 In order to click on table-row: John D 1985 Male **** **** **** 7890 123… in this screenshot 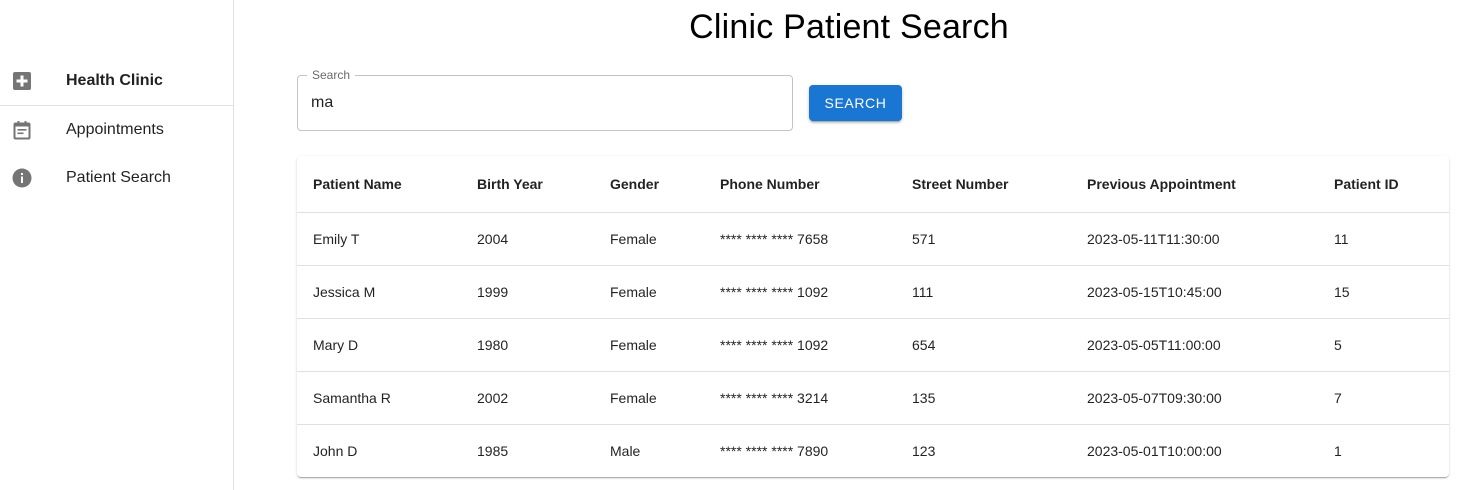, I will do `click(873, 450)`.